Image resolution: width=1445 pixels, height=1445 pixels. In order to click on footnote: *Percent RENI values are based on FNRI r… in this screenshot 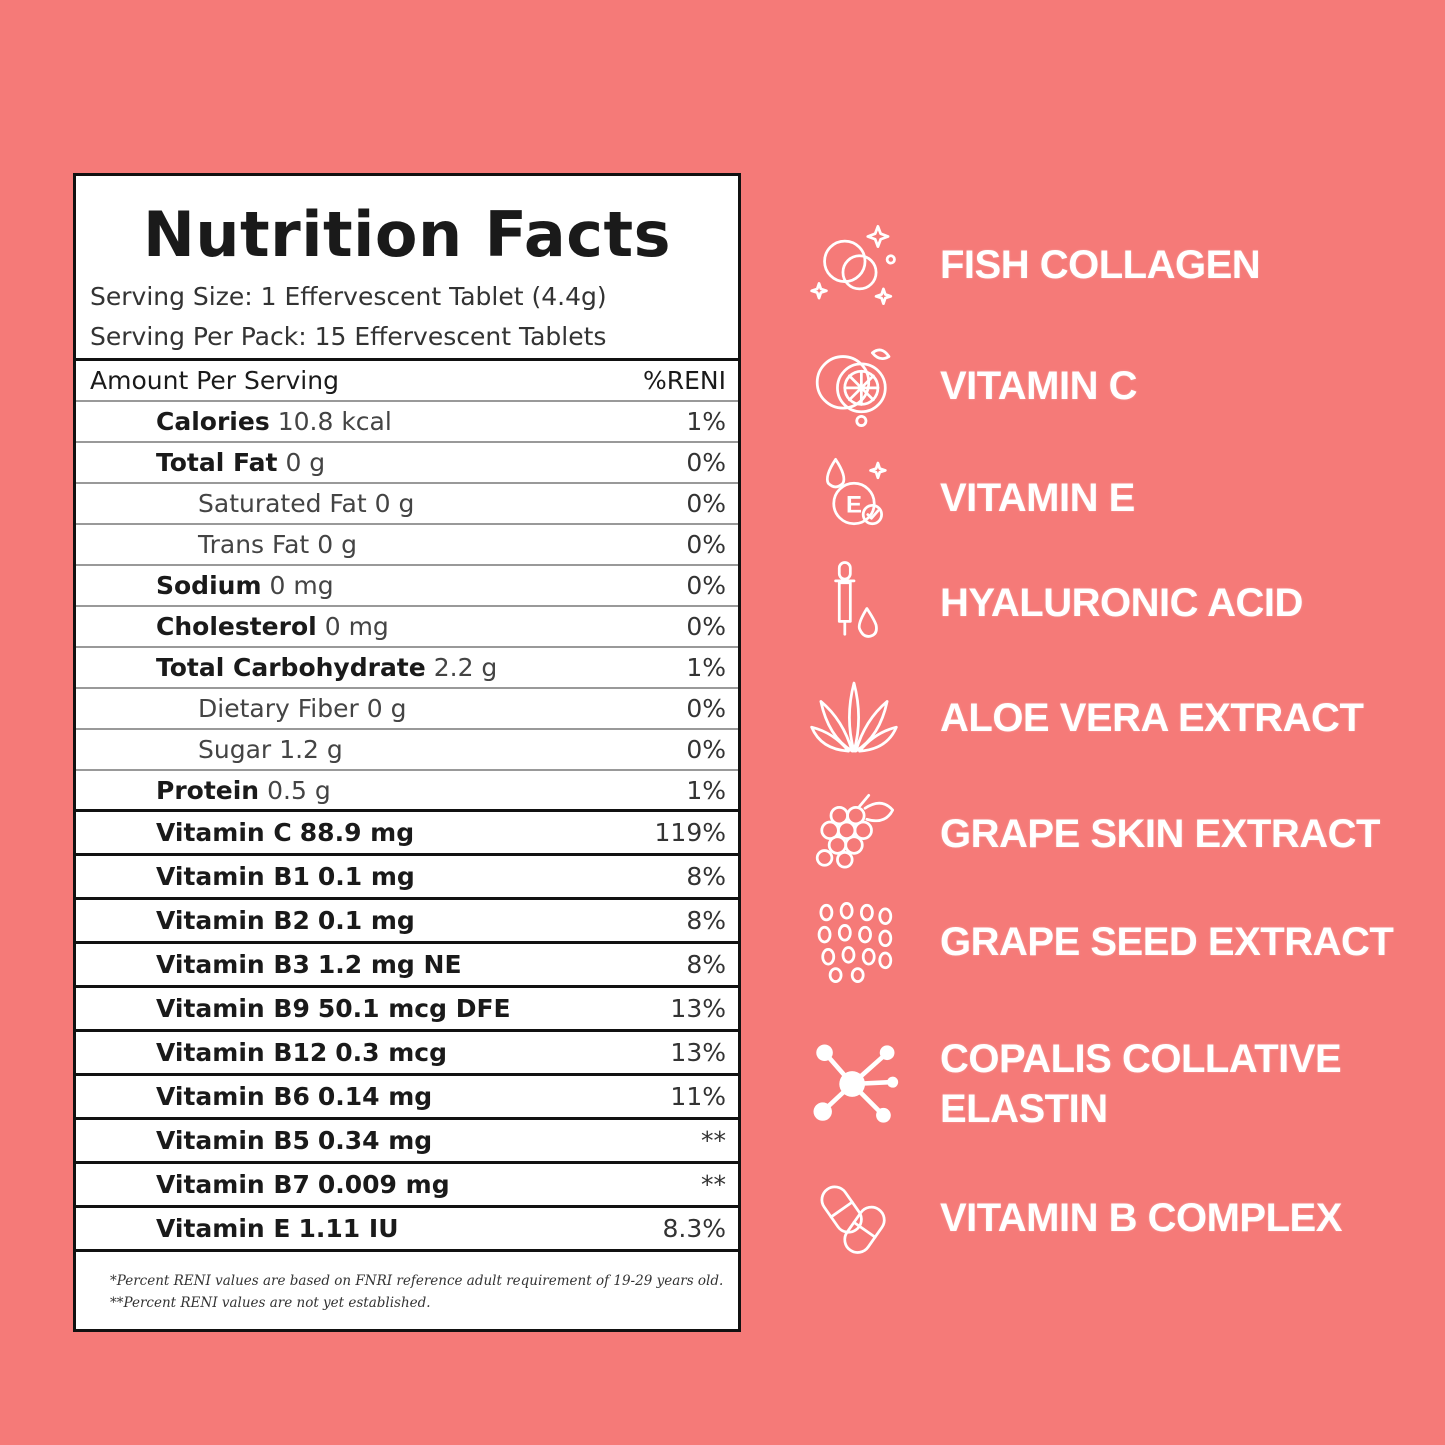, I will do `click(417, 1281)`.